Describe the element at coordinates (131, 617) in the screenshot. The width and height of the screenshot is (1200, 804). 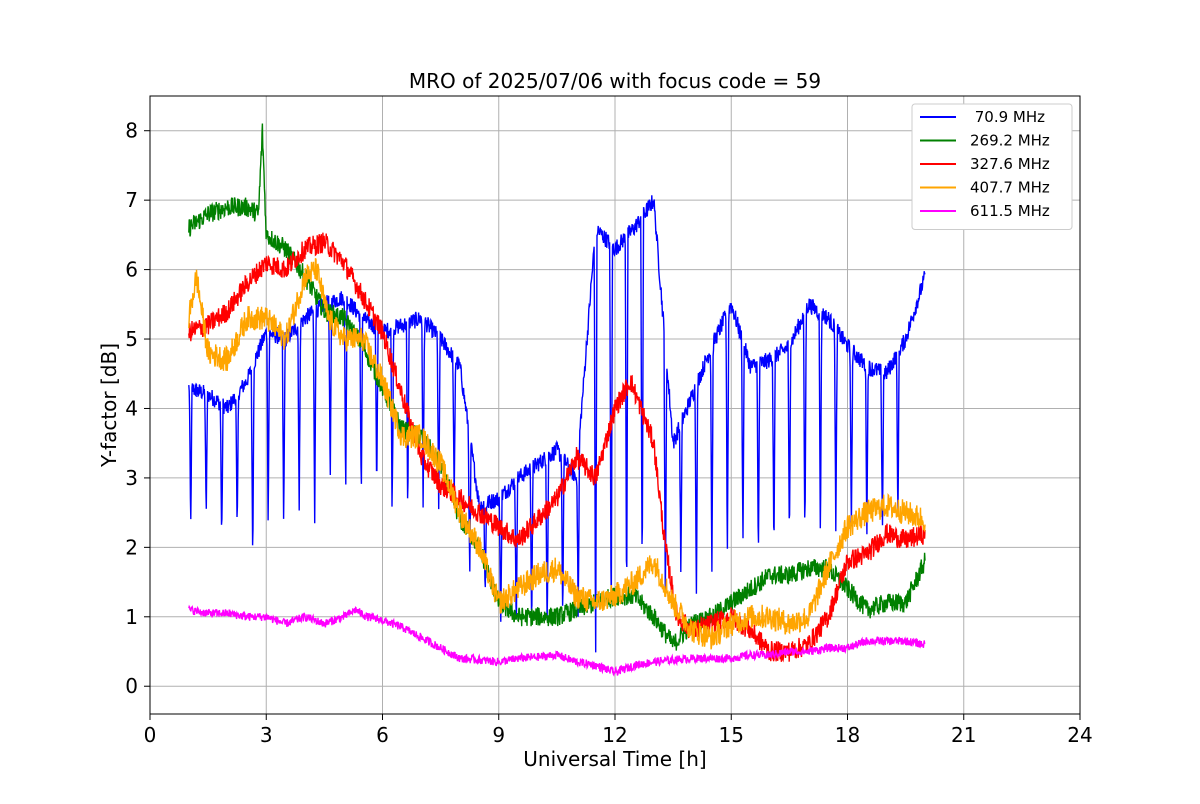
I see `y-tick-label: 1` at that location.